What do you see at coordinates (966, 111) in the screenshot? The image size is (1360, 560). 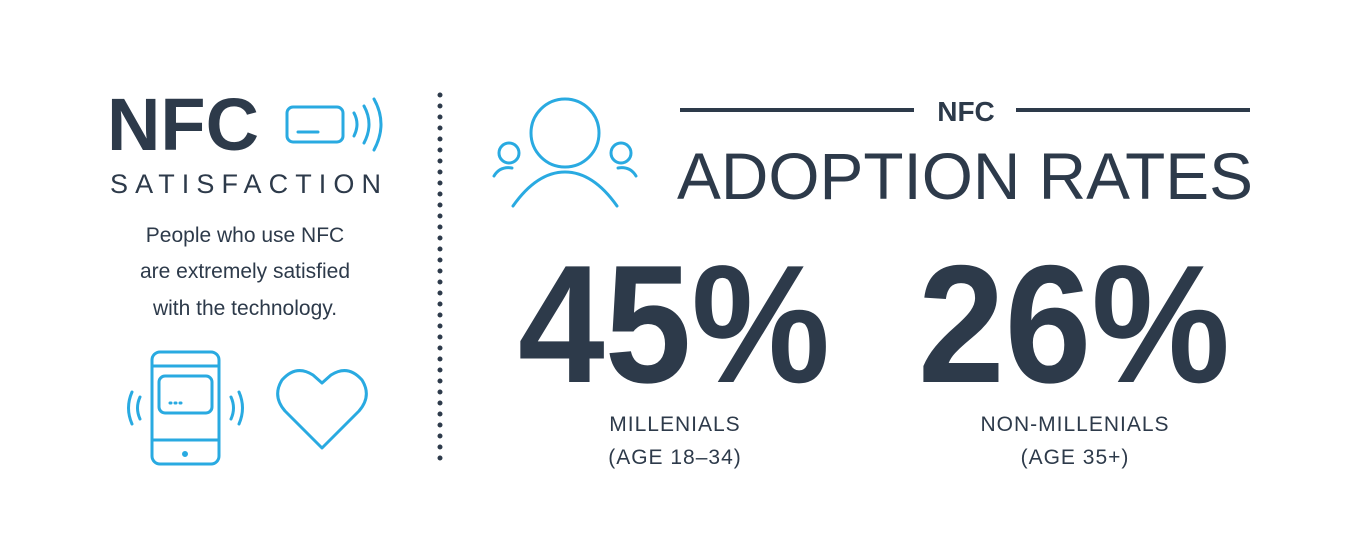 I see `kicker: NFC` at bounding box center [966, 111].